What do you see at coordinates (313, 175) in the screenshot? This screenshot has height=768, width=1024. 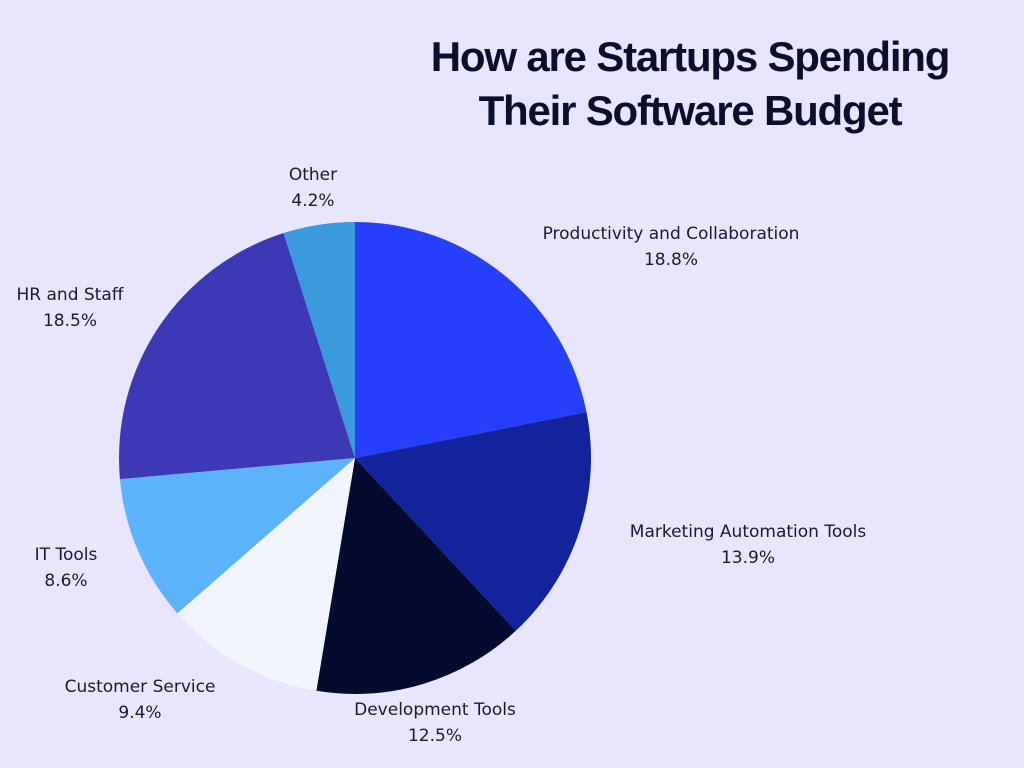 I see `slice-label-other: Other` at bounding box center [313, 175].